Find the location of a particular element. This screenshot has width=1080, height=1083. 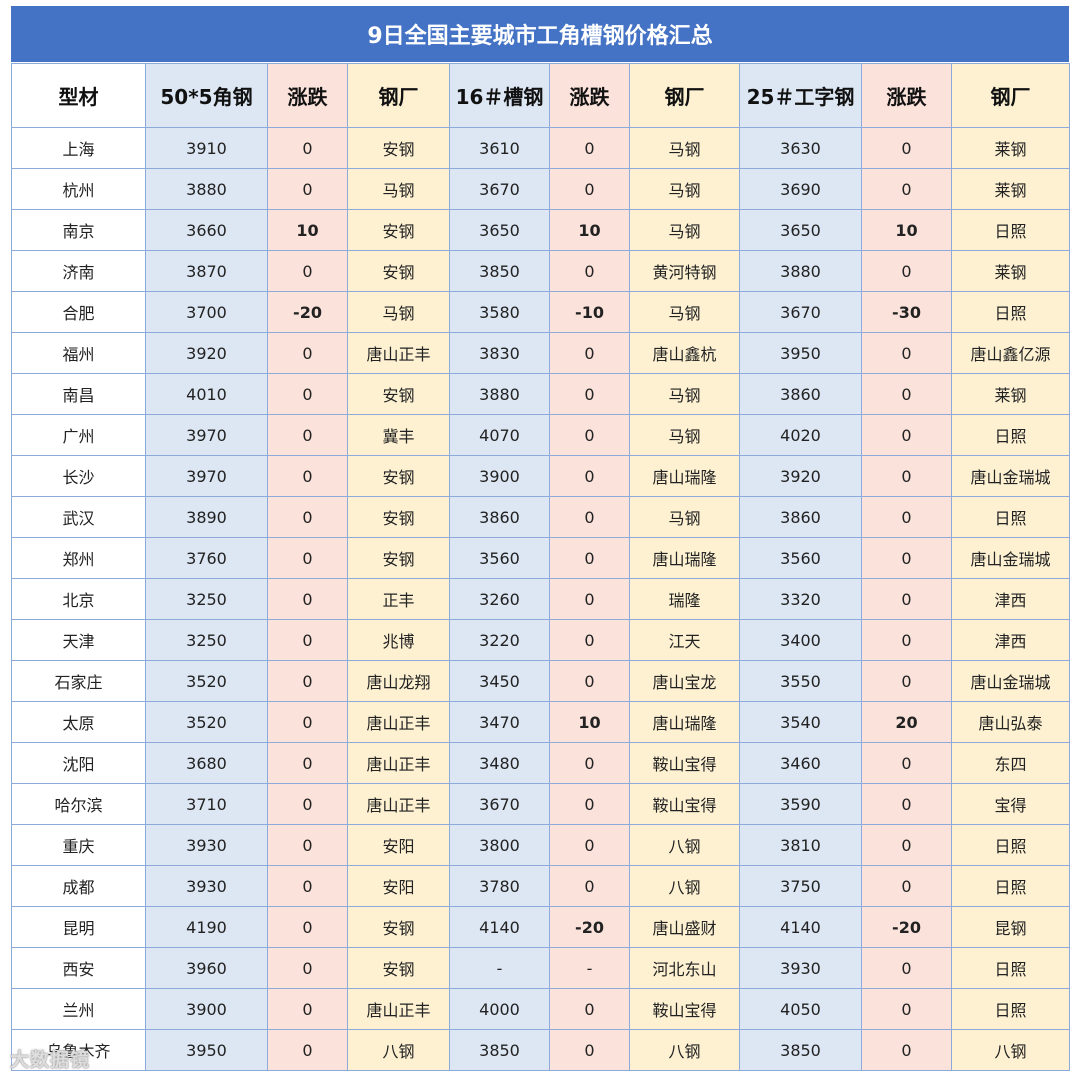

cell-city: 上海 is located at coordinates (78, 148).